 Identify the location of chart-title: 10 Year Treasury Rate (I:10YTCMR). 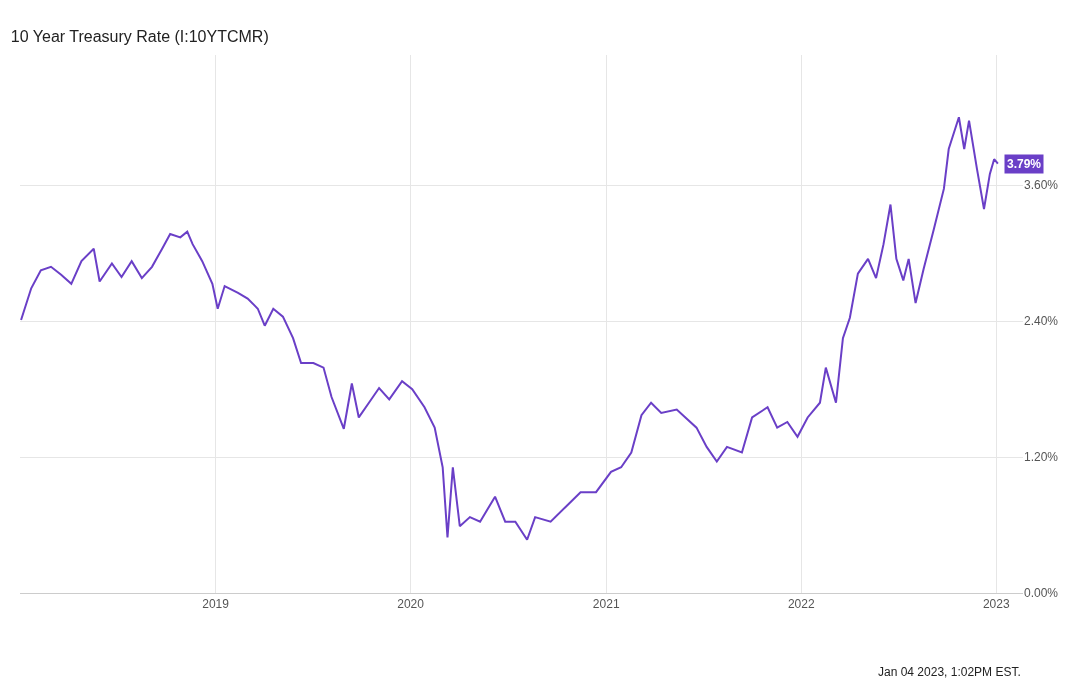
(139, 36).